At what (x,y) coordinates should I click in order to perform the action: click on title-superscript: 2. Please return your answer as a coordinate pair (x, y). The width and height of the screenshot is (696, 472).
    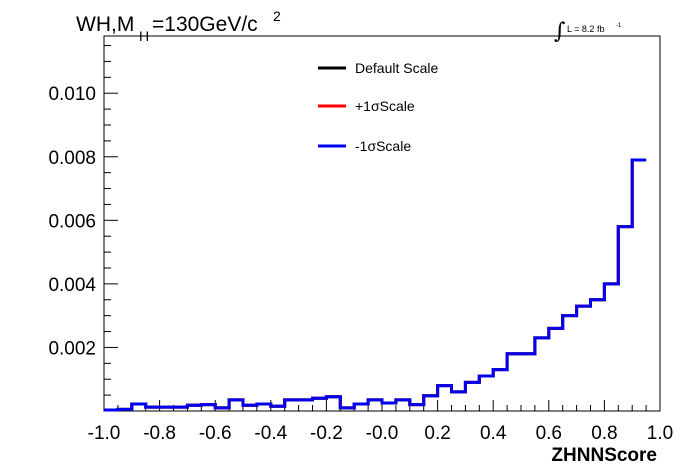
    Looking at the image, I should click on (277, 16).